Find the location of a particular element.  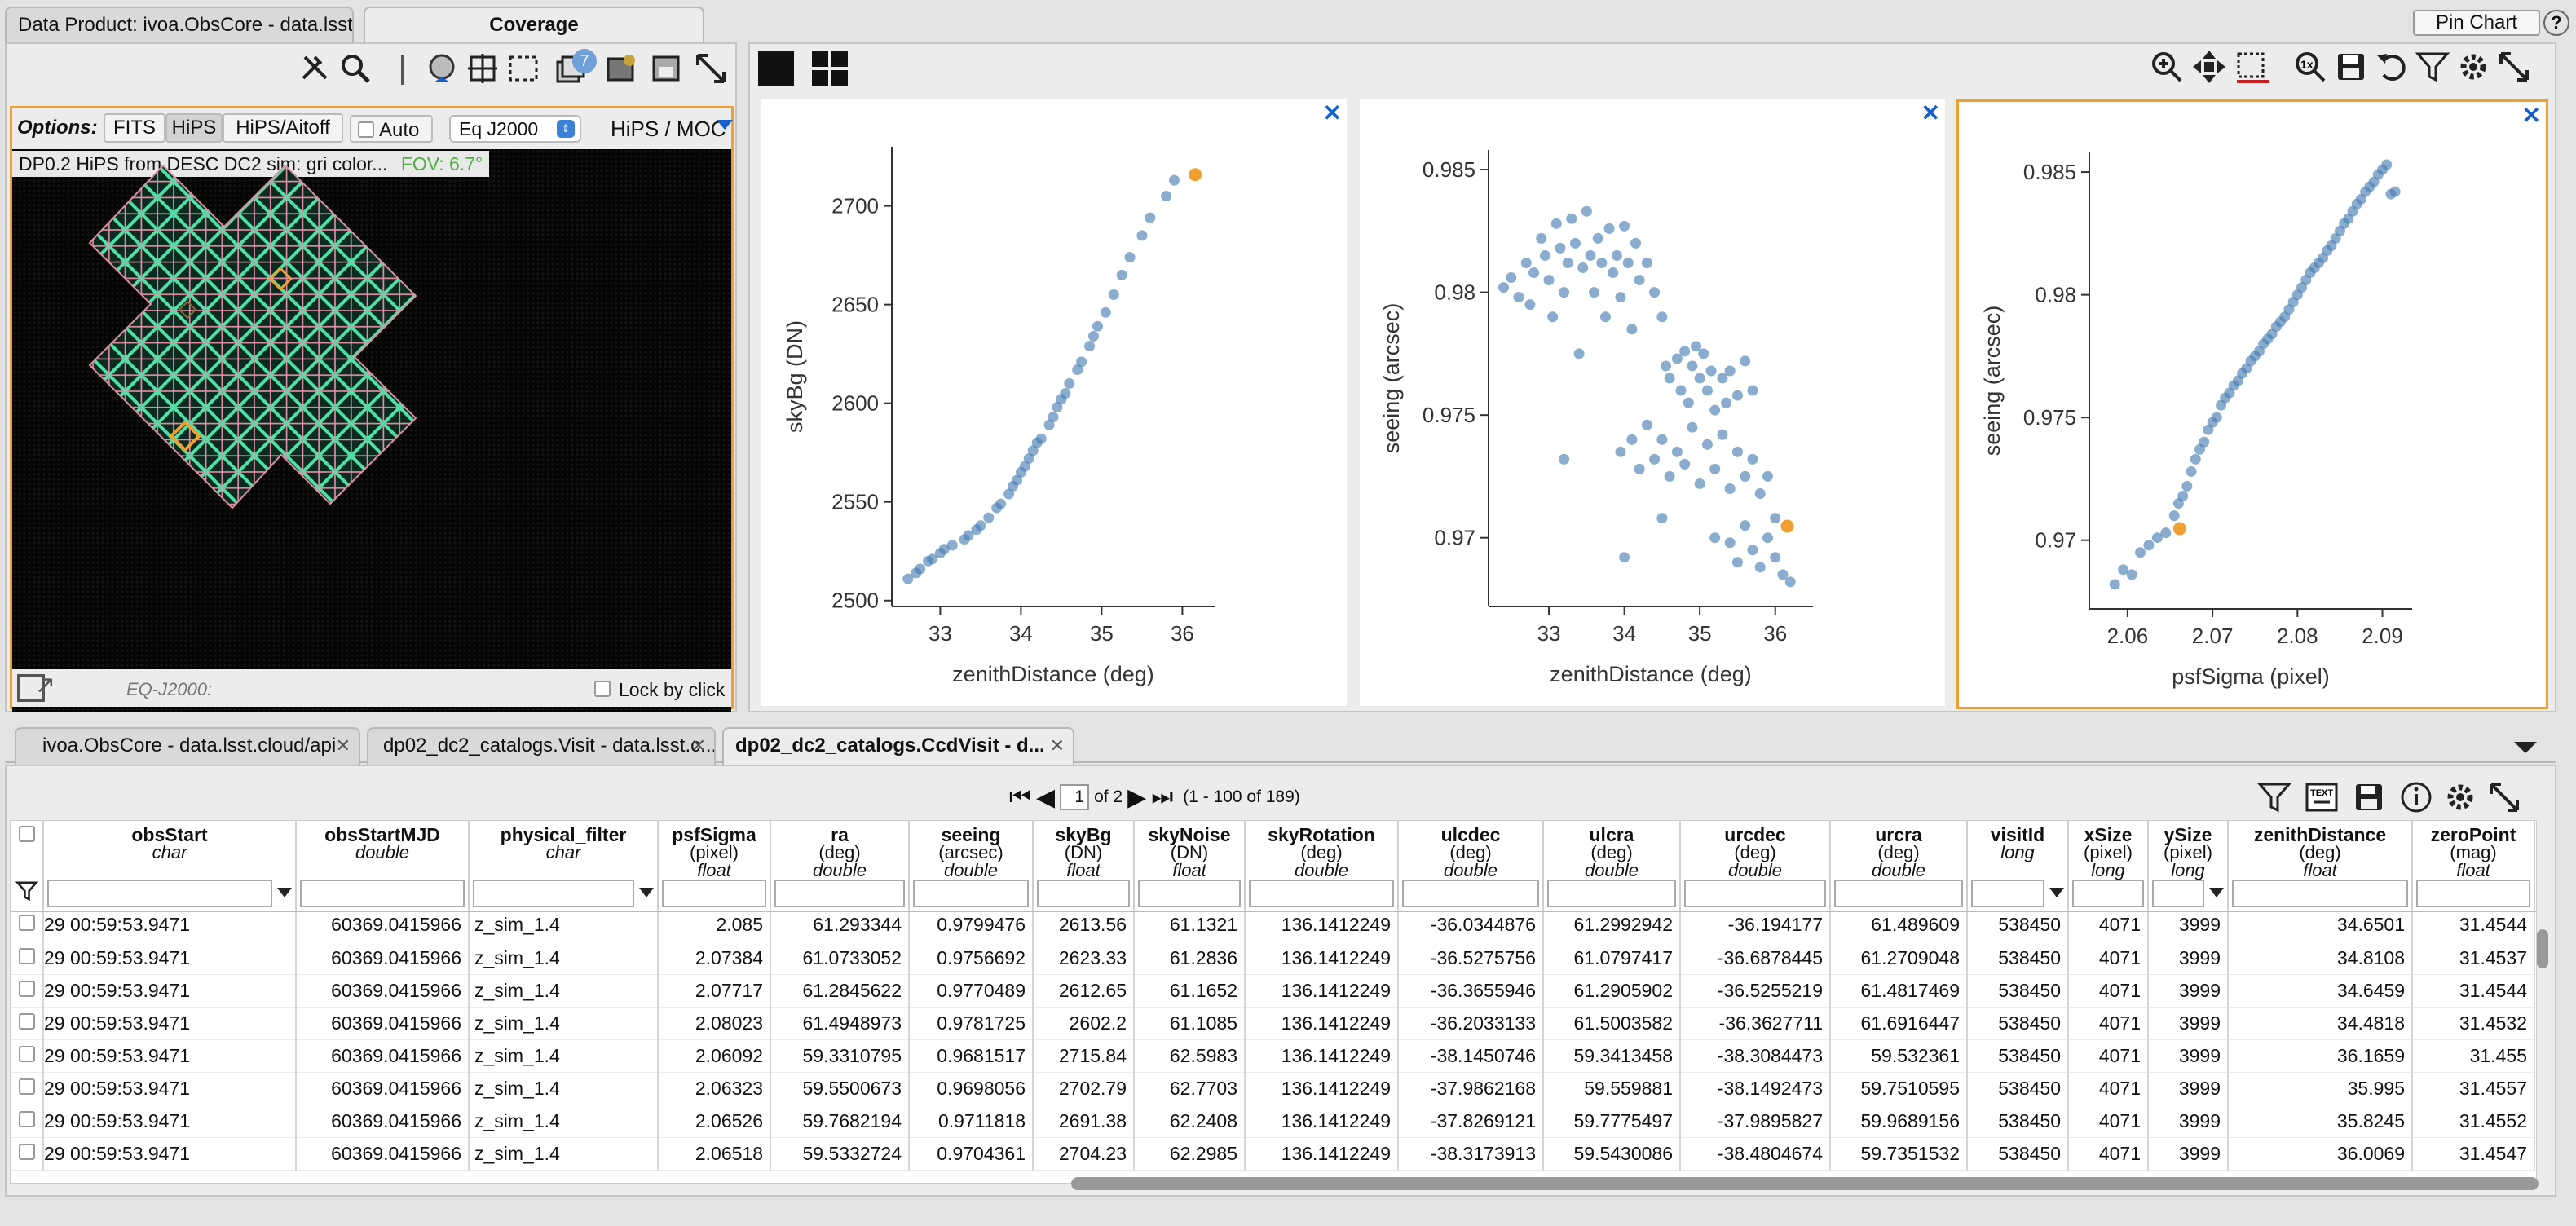

cell-skyBg: 2715.84 is located at coordinates (1084, 1056).